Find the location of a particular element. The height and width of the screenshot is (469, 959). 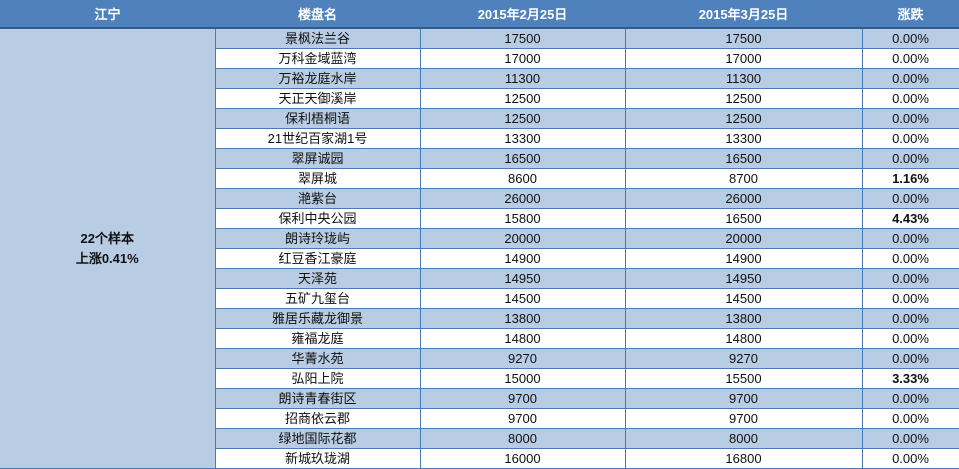

table-header: 江宁 楼盘名 2015年2月25日 2015年3月25日 涨跌 is located at coordinates (479, 14).